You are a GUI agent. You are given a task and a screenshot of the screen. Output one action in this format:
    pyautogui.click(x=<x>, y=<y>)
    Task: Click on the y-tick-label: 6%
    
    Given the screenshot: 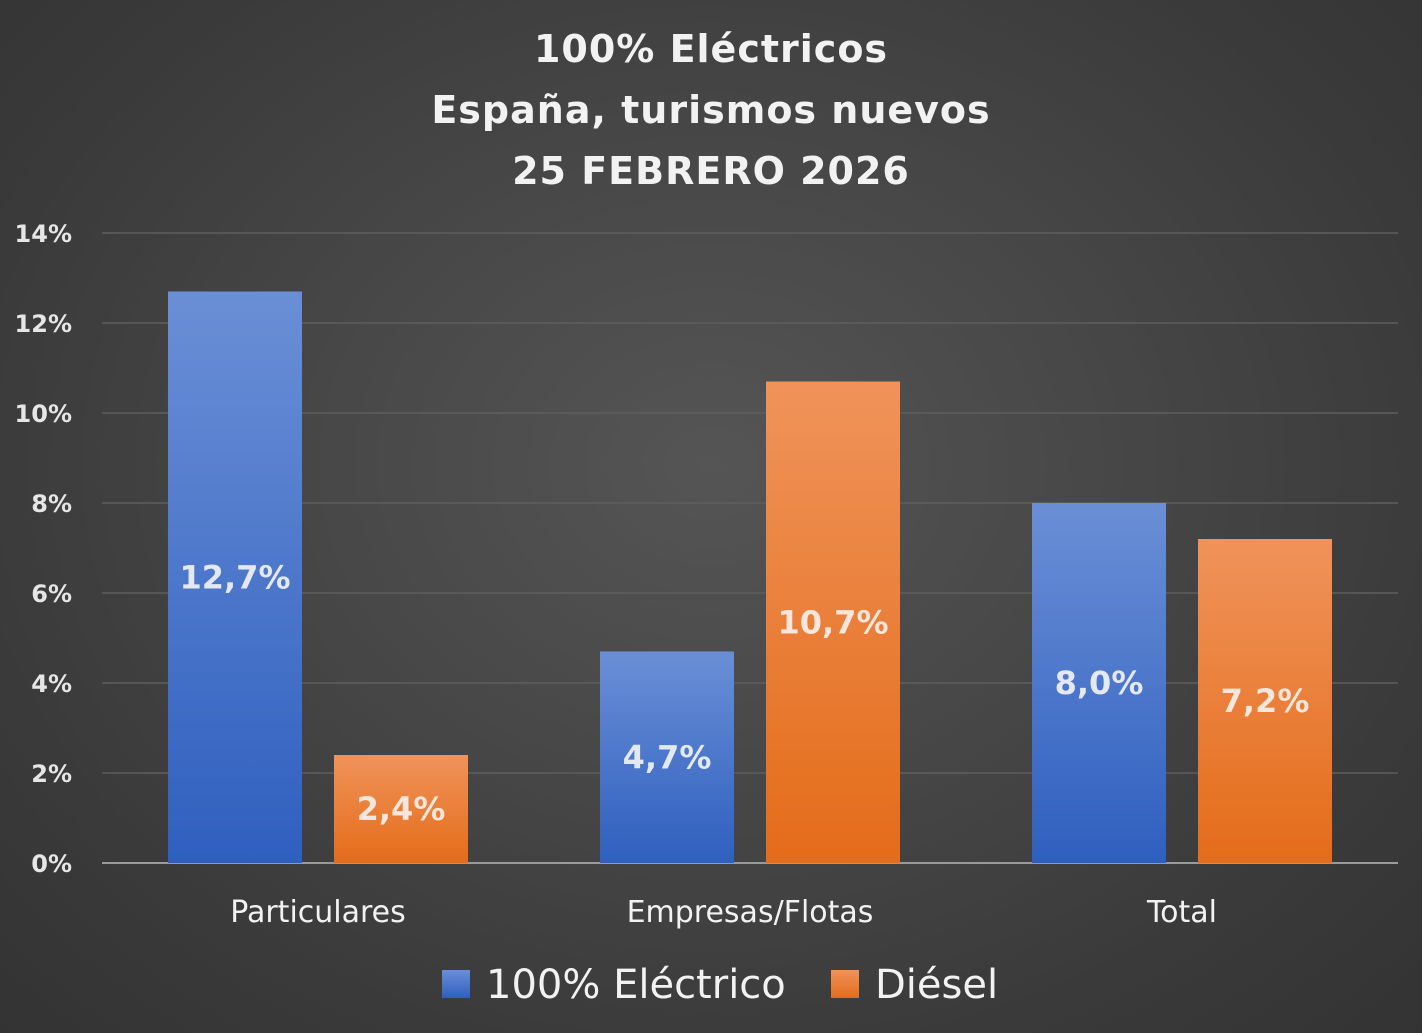 What is the action you would take?
    pyautogui.click(x=51, y=594)
    